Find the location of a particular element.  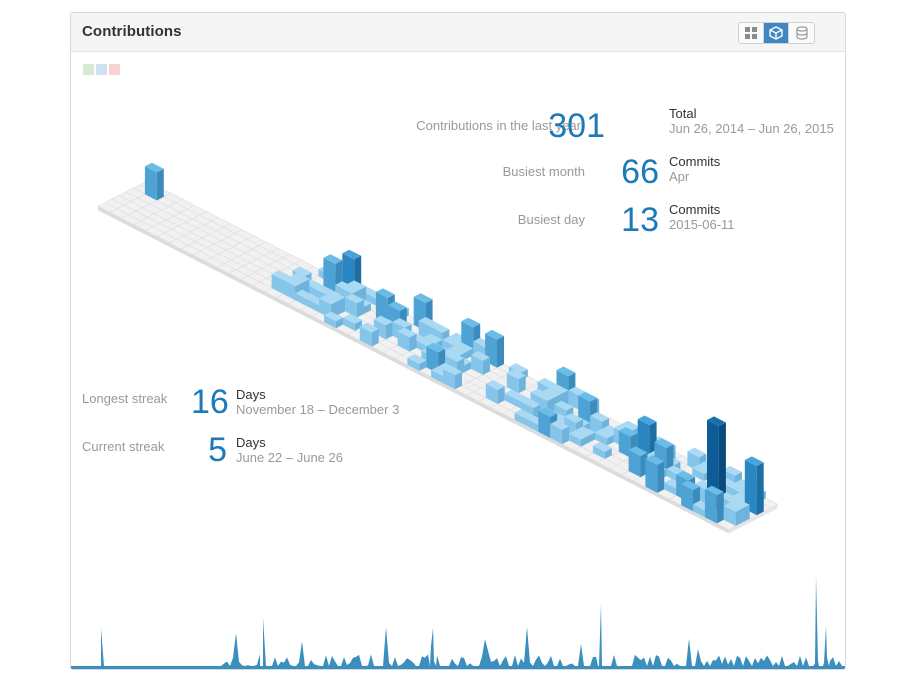

stats-view-button is located at coordinates (801, 33).